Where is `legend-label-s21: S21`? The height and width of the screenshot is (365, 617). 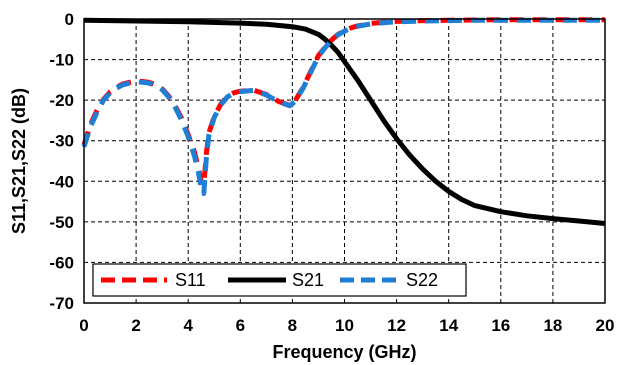 legend-label-s21: S21 is located at coordinates (308, 280).